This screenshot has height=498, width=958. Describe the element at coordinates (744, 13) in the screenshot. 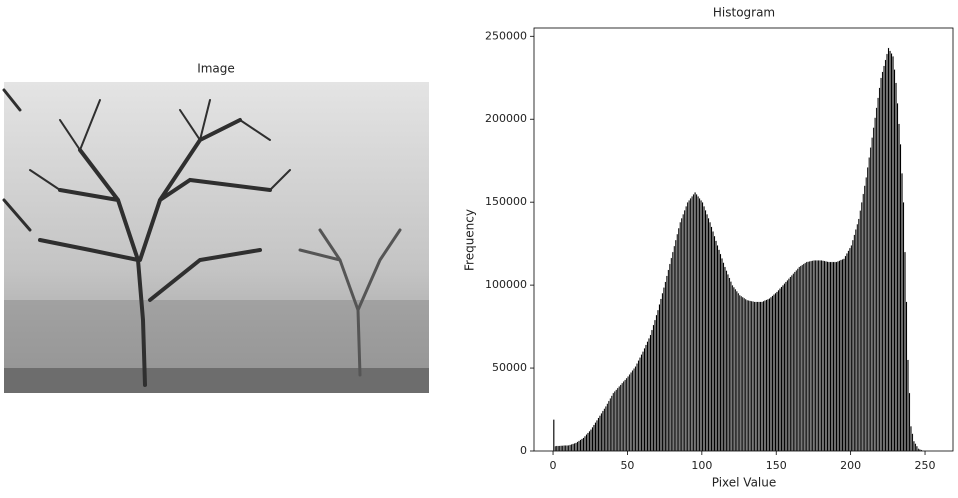

I see `chart-title: Histogram` at that location.